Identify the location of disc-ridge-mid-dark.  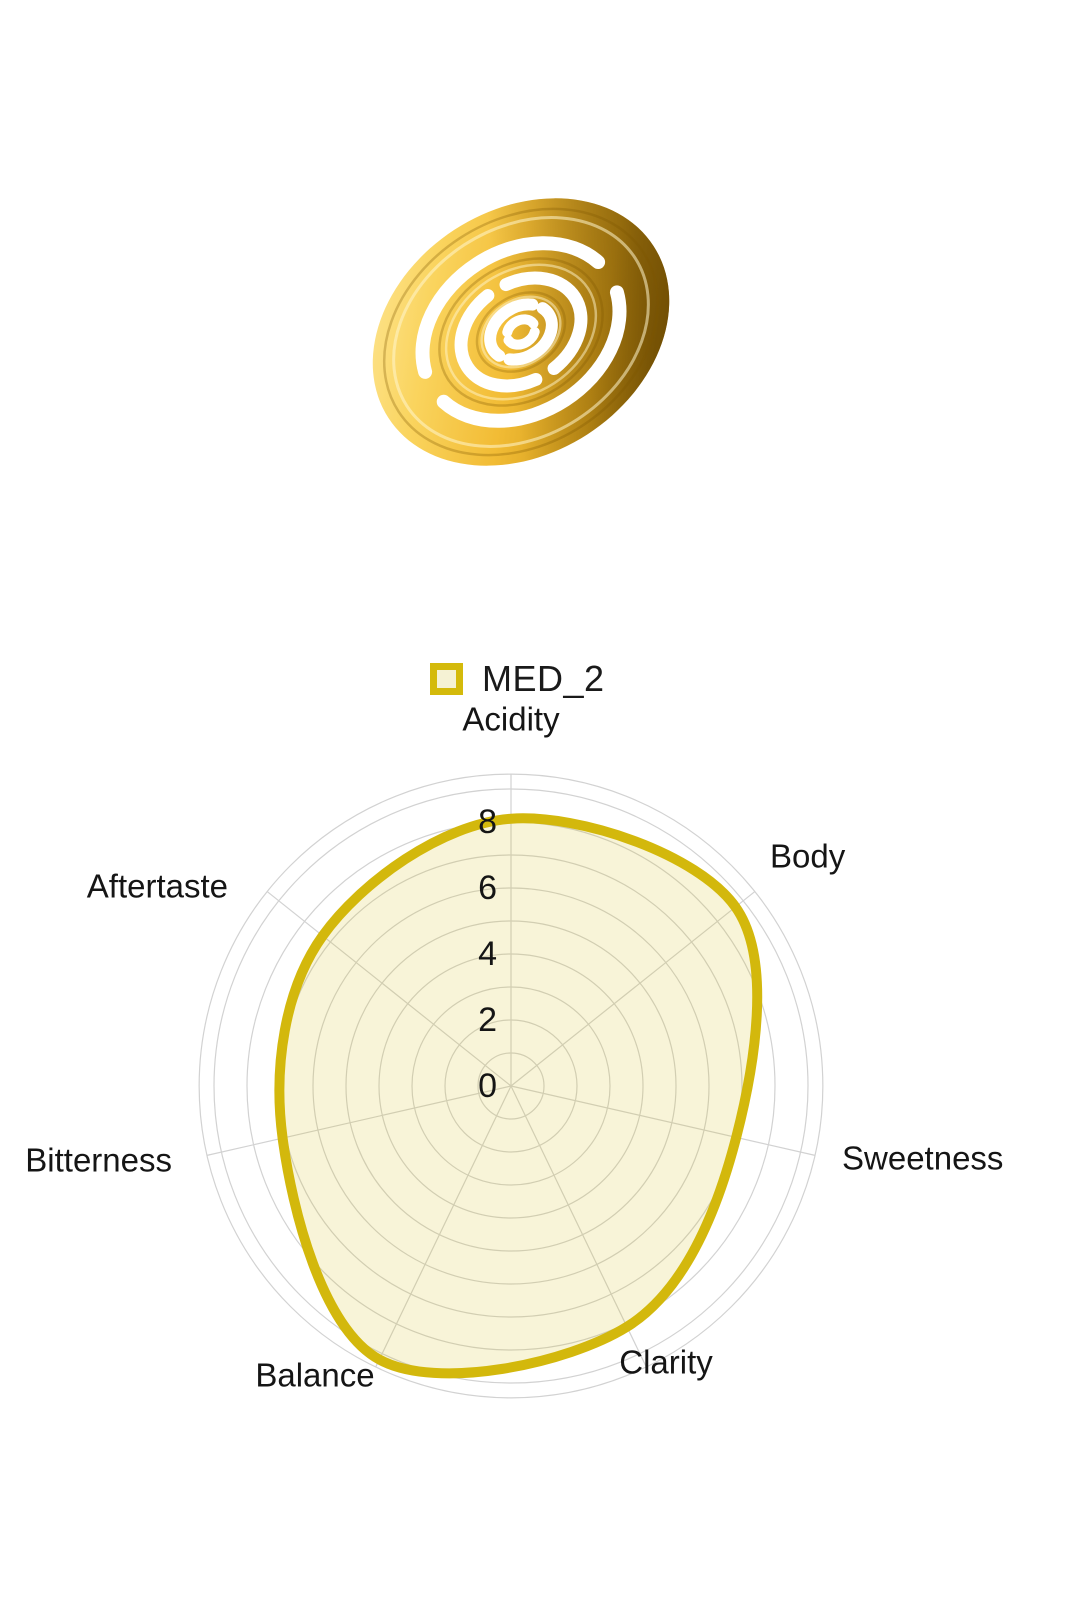
(521, 332).